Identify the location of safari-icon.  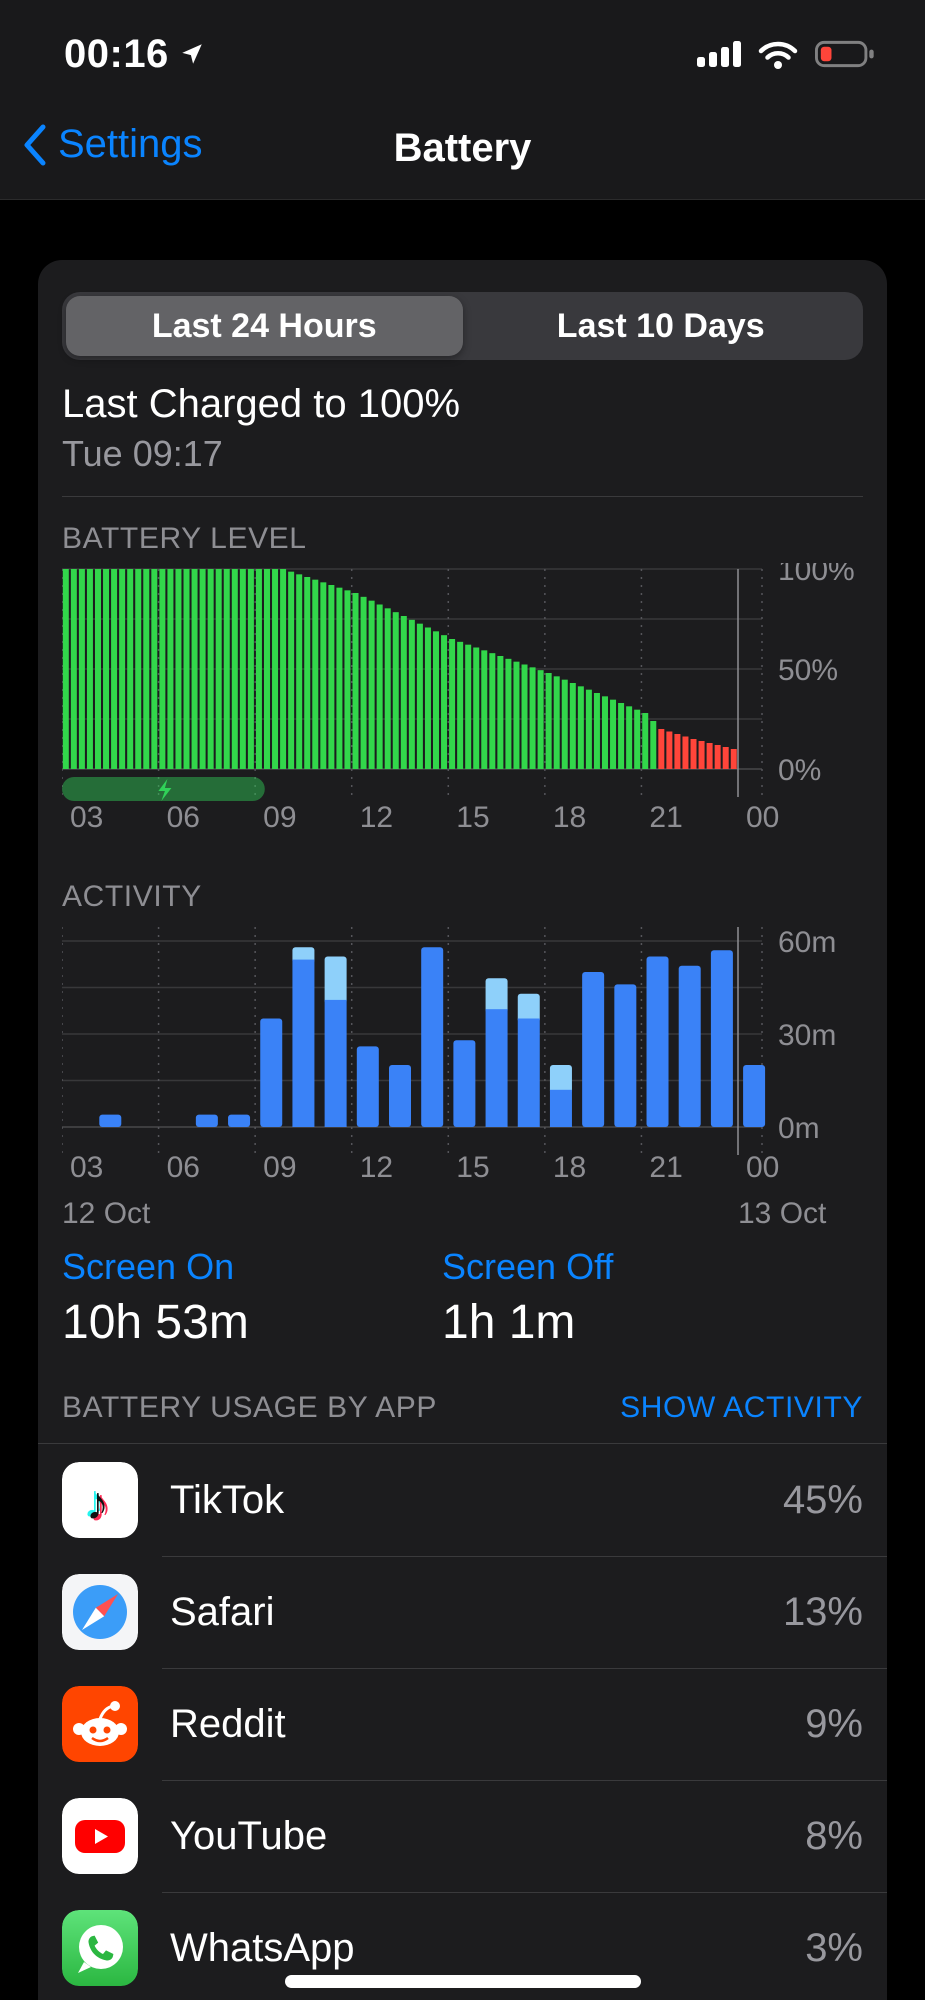
(100, 1612).